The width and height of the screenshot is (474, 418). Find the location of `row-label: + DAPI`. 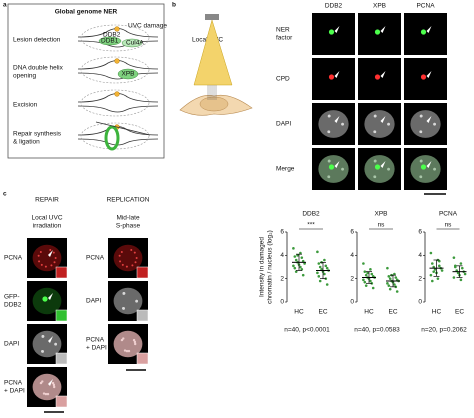

row-label: + DAPI is located at coordinates (14, 391).